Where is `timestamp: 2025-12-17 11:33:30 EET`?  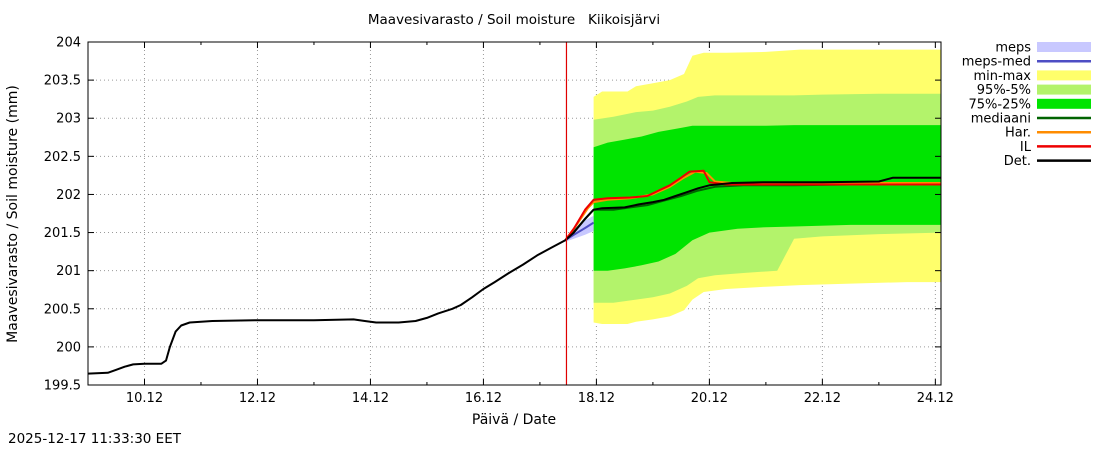 timestamp: 2025-12-17 11:33:30 EET is located at coordinates (95, 439).